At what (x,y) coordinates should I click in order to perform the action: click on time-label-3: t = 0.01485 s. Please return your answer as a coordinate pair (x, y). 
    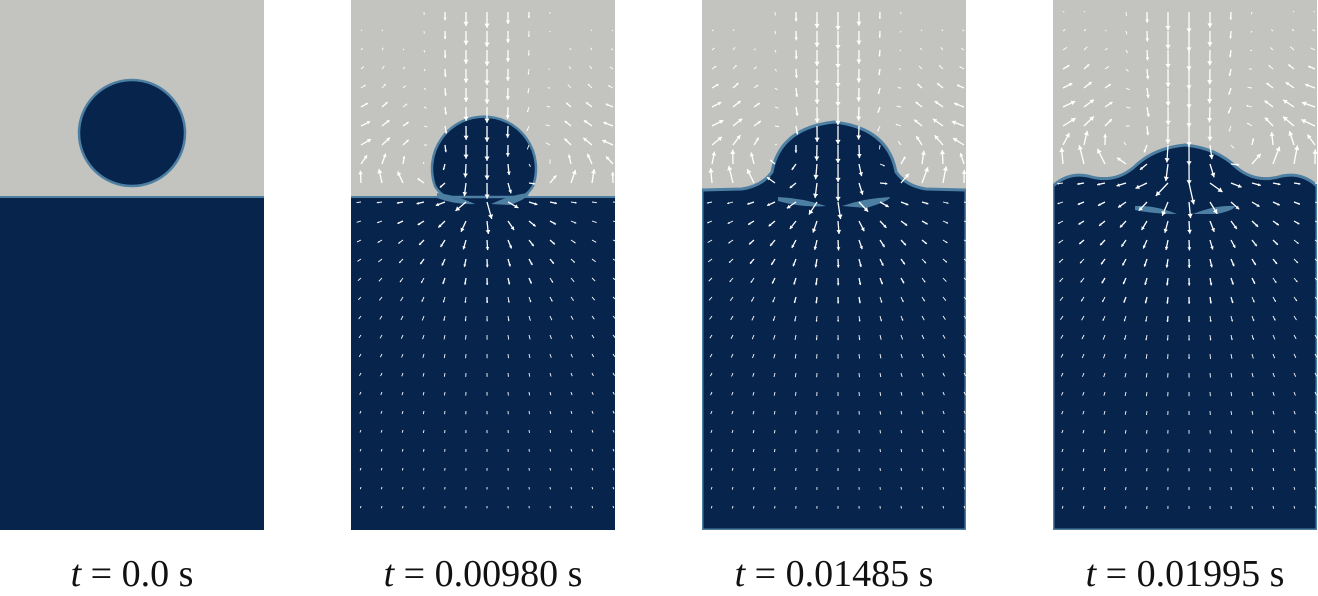
    Looking at the image, I should click on (834, 574).